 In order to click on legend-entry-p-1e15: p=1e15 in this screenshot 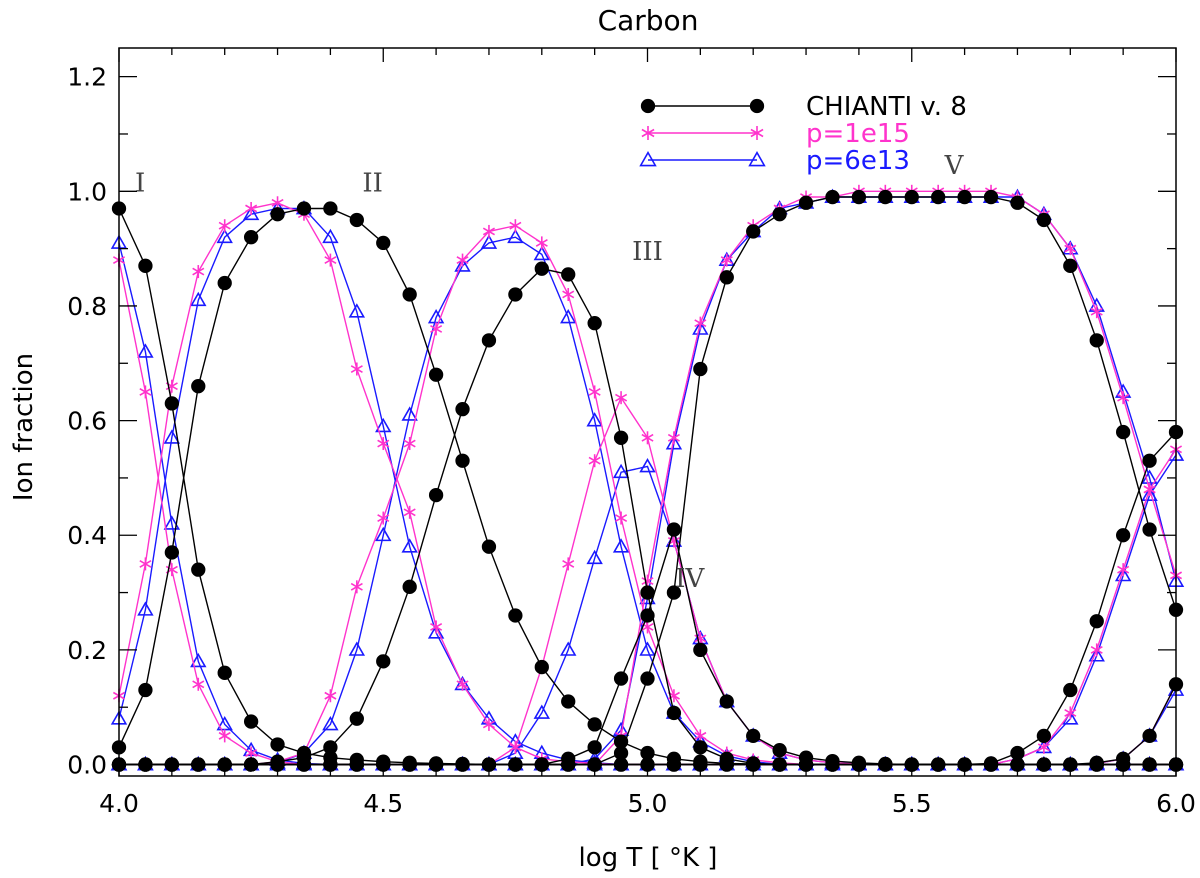, I will do `click(775, 134)`.